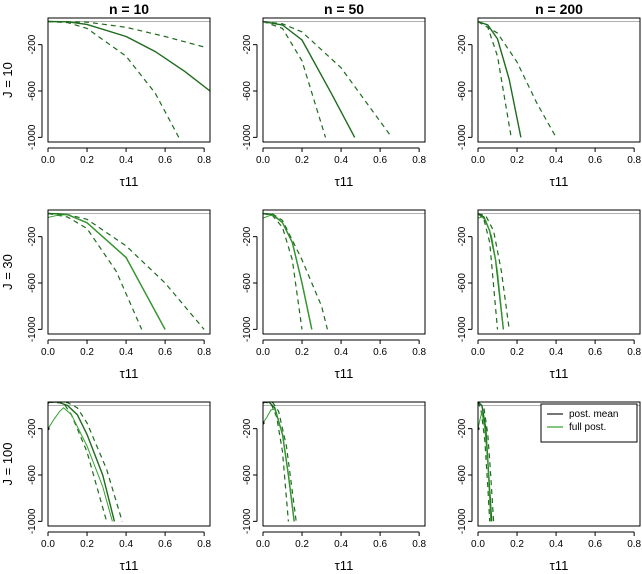 The image size is (642, 574). What do you see at coordinates (589, 423) in the screenshot?
I see `legend-box` at bounding box center [589, 423].